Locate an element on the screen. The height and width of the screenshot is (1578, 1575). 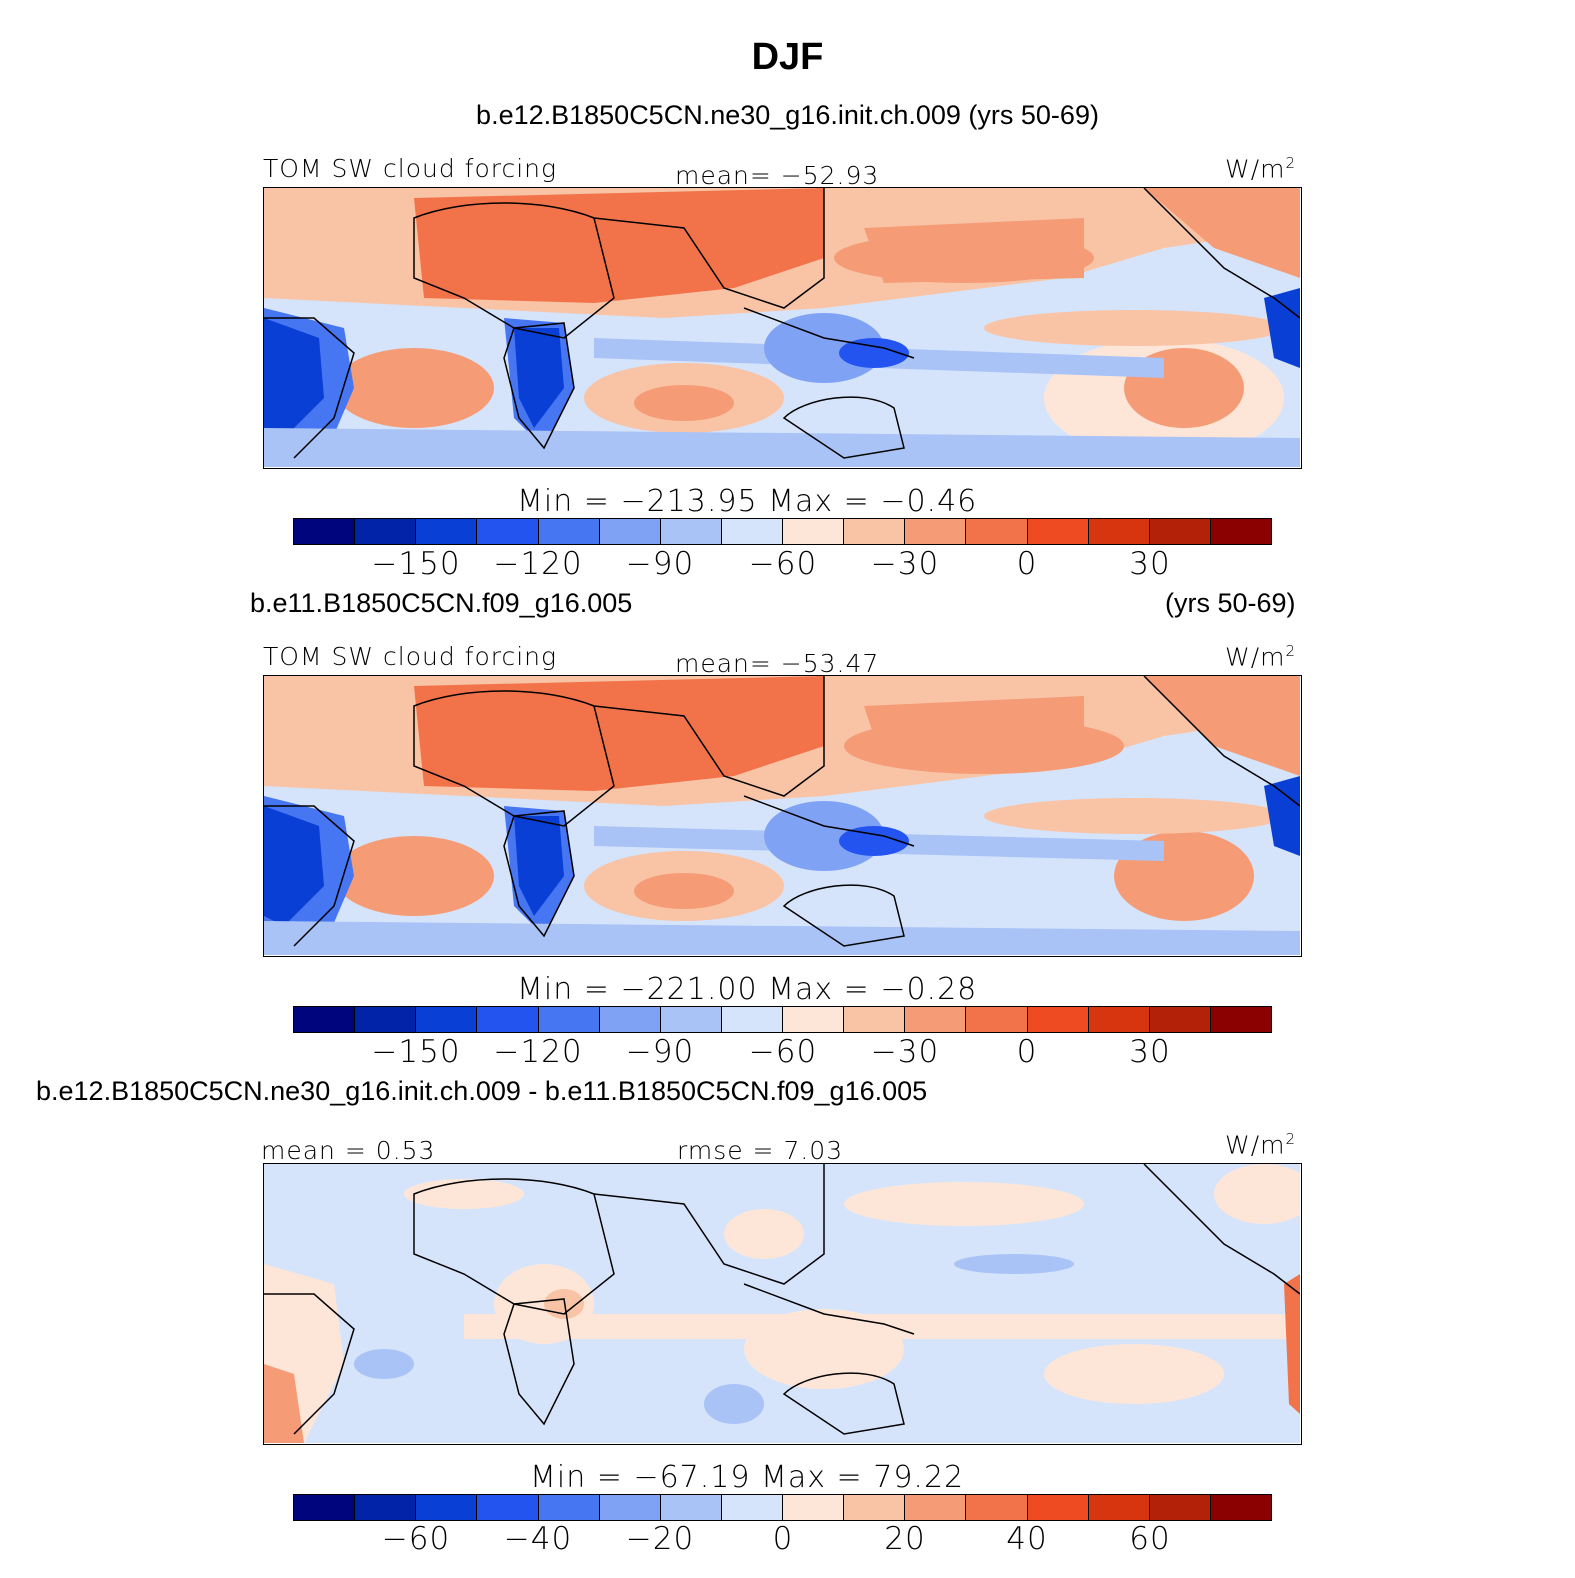
panel3-colorbar is located at coordinates (782, 1507).